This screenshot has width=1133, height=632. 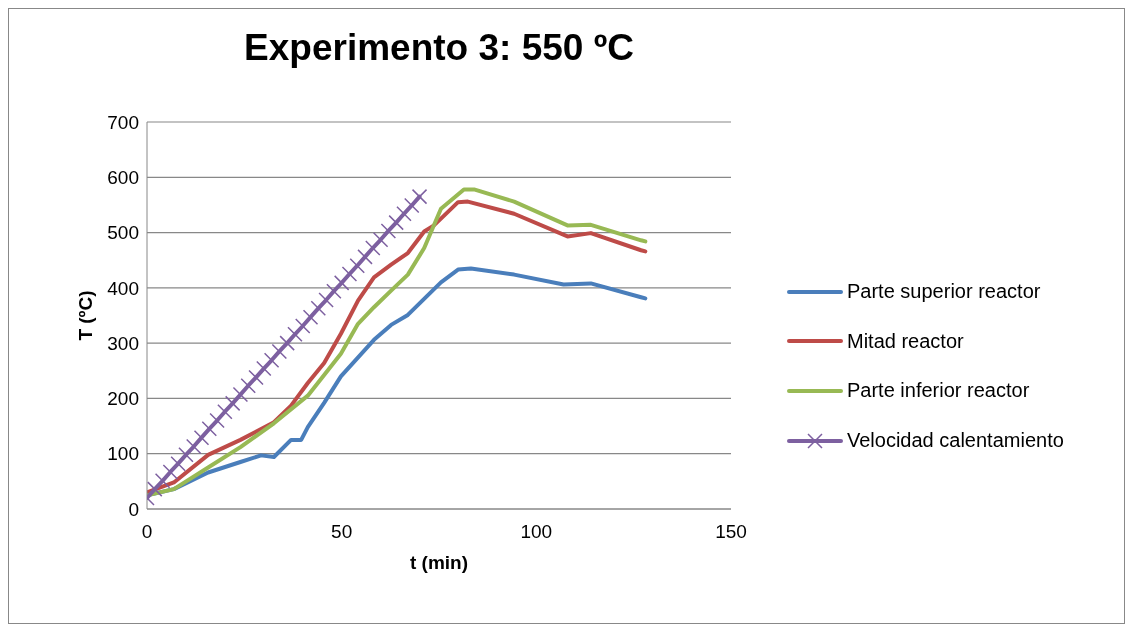 I want to click on y-tick-label: 100, so click(x=123, y=454).